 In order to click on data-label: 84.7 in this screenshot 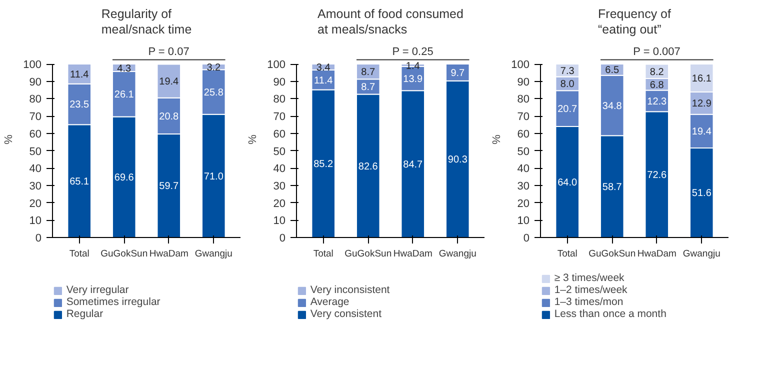, I will do `click(413, 165)`.